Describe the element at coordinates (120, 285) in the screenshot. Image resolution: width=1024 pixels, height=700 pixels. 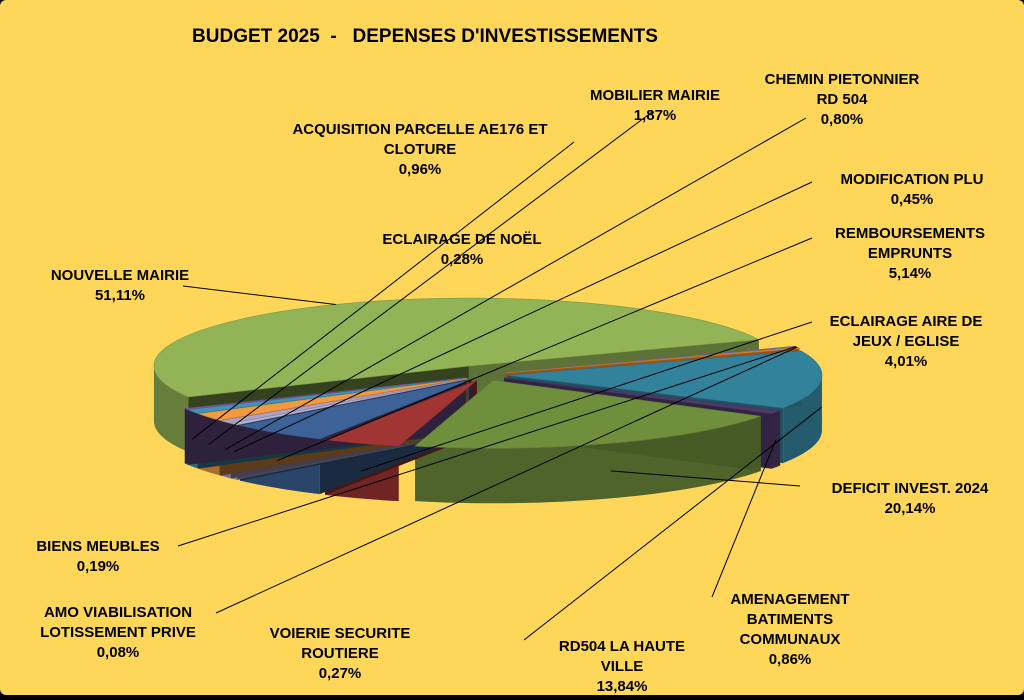
I see `slice-label: NOUVELLE MAIRIE 51,11%` at that location.